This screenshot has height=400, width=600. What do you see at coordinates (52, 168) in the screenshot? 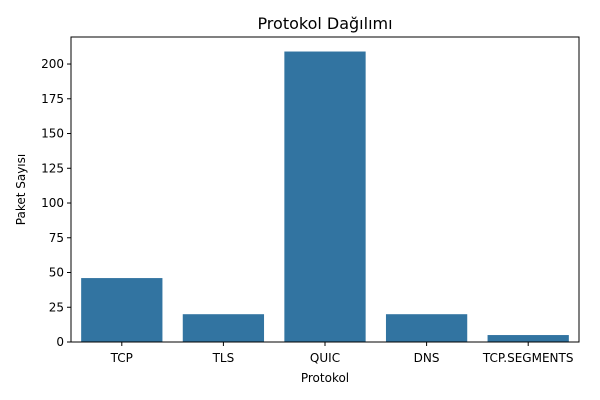
I see `y-tick-label: 125` at bounding box center [52, 168].